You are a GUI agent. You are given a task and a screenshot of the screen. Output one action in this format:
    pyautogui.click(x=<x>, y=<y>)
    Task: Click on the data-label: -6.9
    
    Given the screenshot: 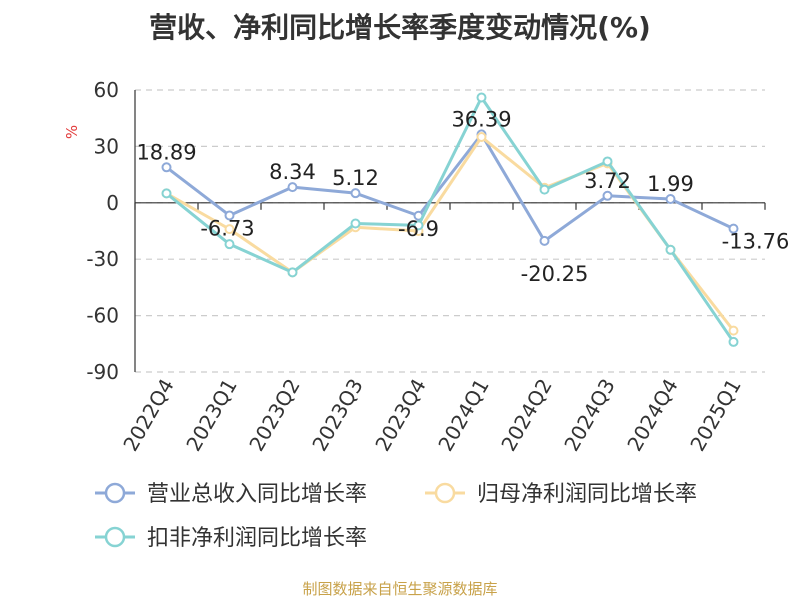 What is the action you would take?
    pyautogui.click(x=418, y=229)
    